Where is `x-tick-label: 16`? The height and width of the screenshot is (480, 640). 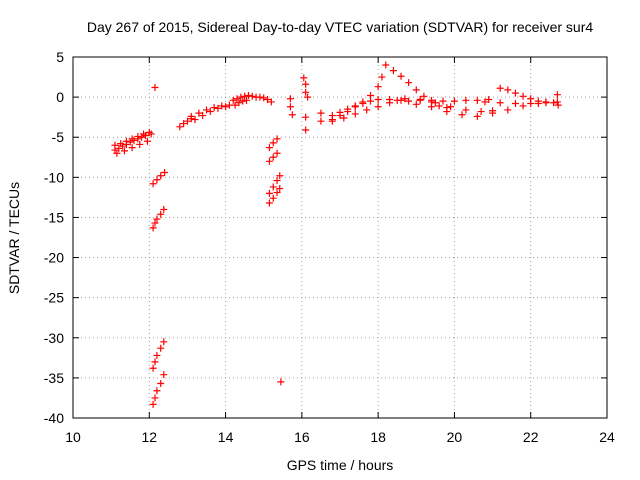
x-tick-label: 16 is located at coordinates (302, 437).